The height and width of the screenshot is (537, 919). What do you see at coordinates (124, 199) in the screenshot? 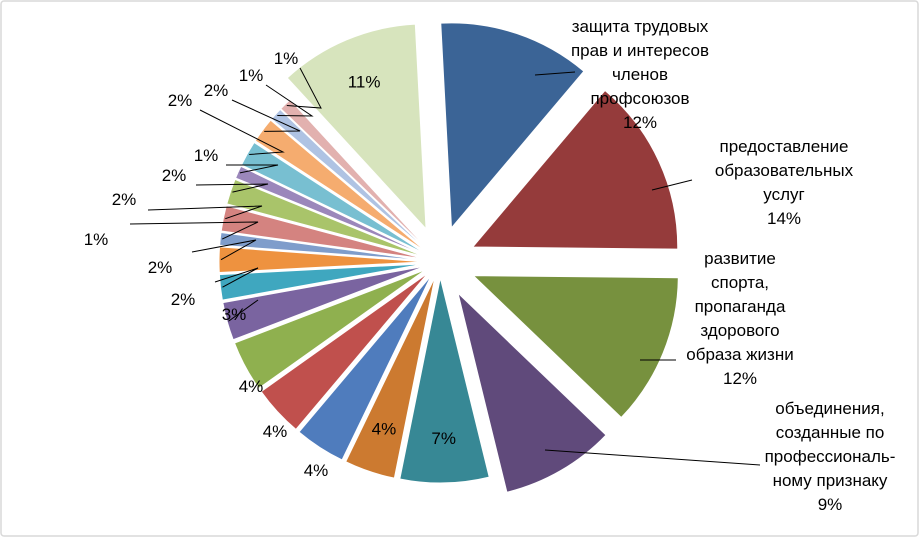
I see `slice-label-13: 2%` at bounding box center [124, 199].